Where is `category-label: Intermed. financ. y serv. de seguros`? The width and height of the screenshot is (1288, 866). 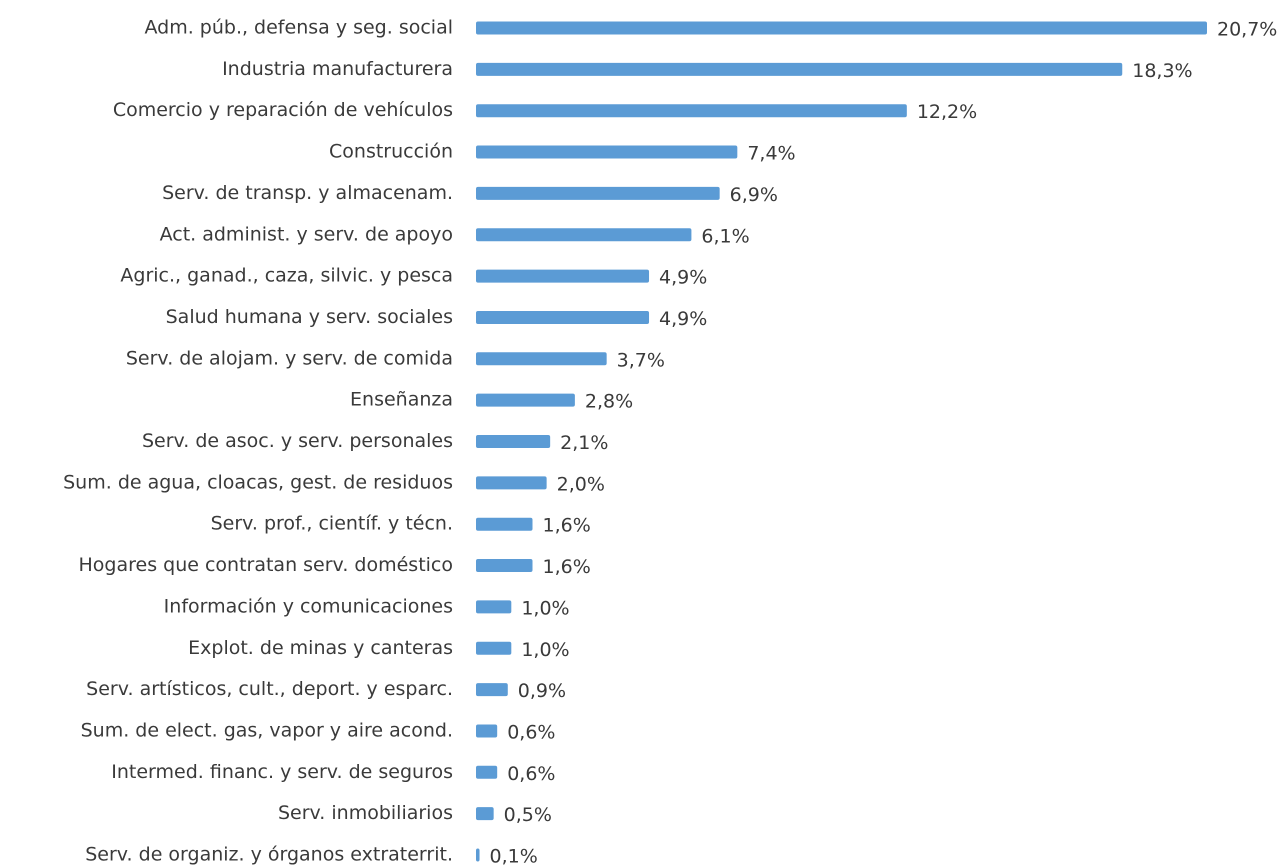
category-label: Intermed. financ. y serv. de seguros is located at coordinates (282, 772).